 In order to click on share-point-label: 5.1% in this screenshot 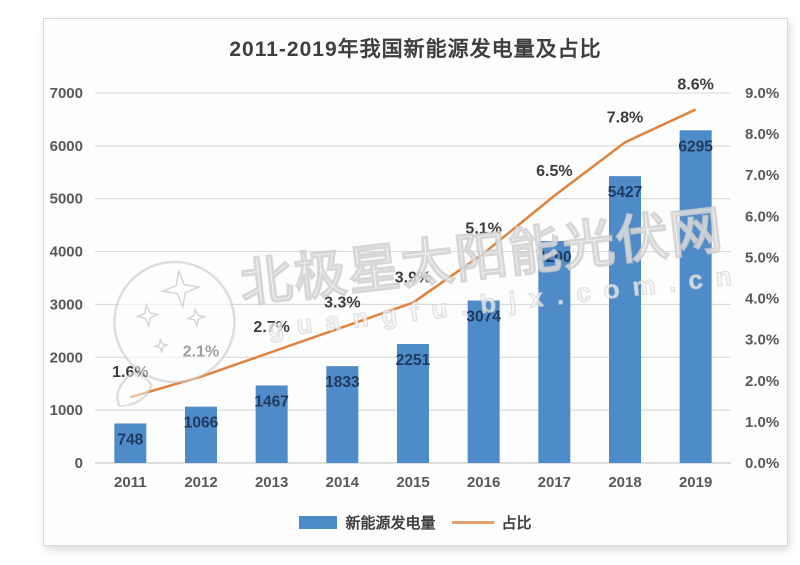, I will do `click(483, 228)`.